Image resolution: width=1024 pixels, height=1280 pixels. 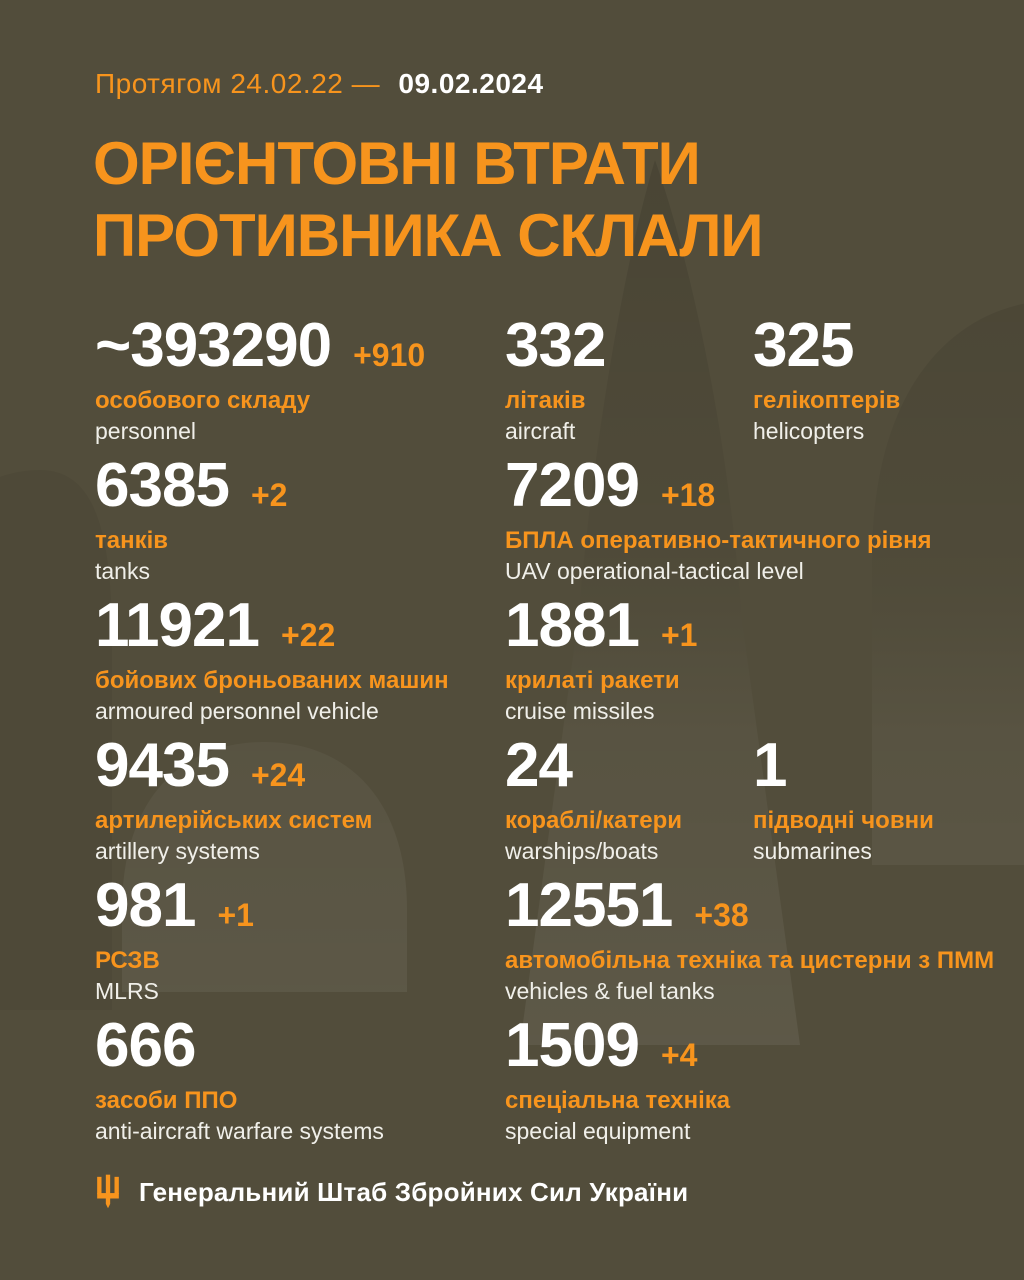 What do you see at coordinates (272, 680) in the screenshot?
I see `stat-label-ua: бойових броньованих машин` at bounding box center [272, 680].